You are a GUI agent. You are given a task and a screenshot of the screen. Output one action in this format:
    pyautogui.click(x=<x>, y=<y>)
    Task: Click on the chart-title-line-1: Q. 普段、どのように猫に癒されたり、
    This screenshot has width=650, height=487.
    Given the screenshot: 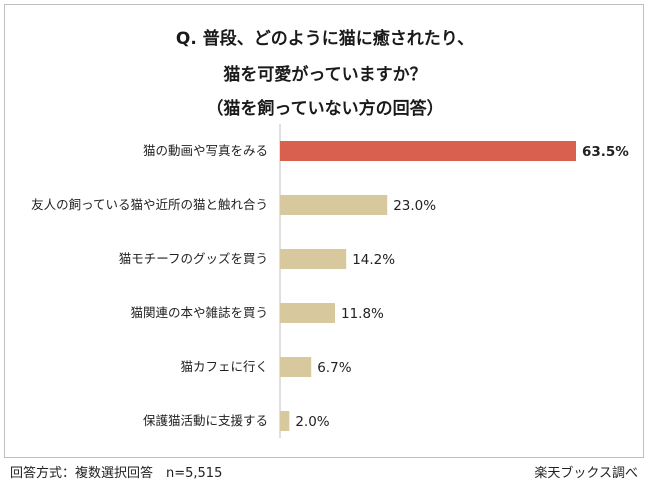 What is the action you would take?
    pyautogui.click(x=325, y=39)
    